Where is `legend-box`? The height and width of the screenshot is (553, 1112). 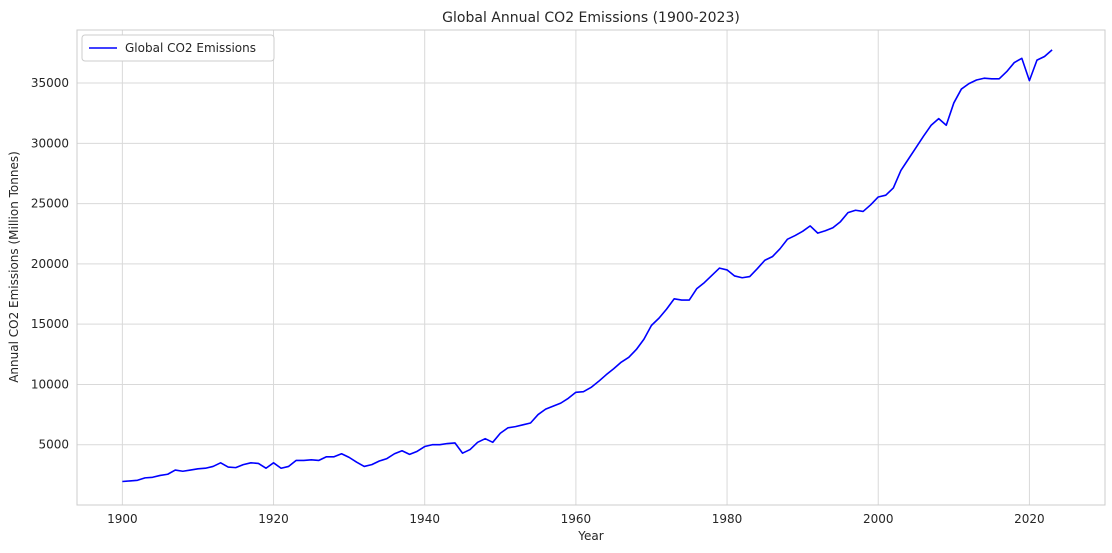
legend-box is located at coordinates (178, 48).